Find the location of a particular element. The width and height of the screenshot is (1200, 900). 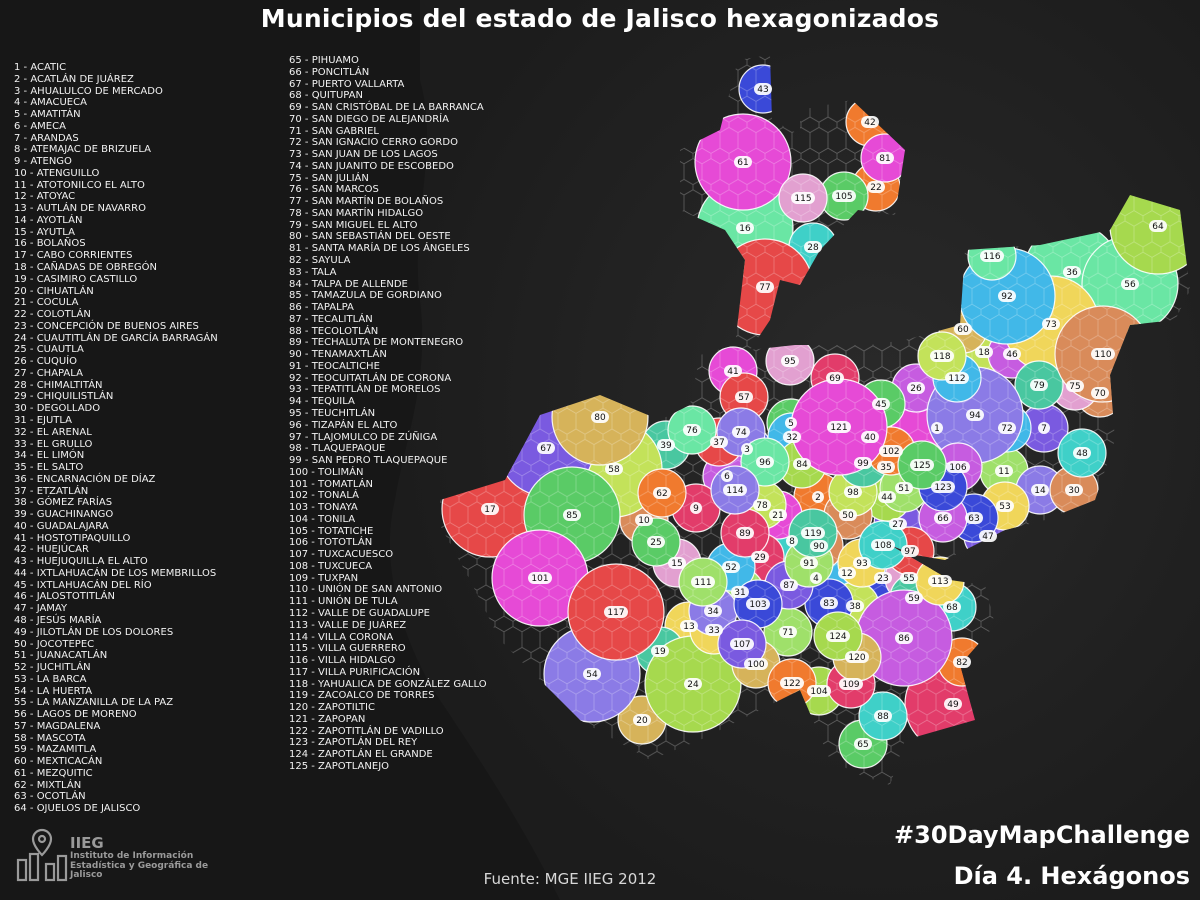

municipality-number: 37 is located at coordinates (718, 443).